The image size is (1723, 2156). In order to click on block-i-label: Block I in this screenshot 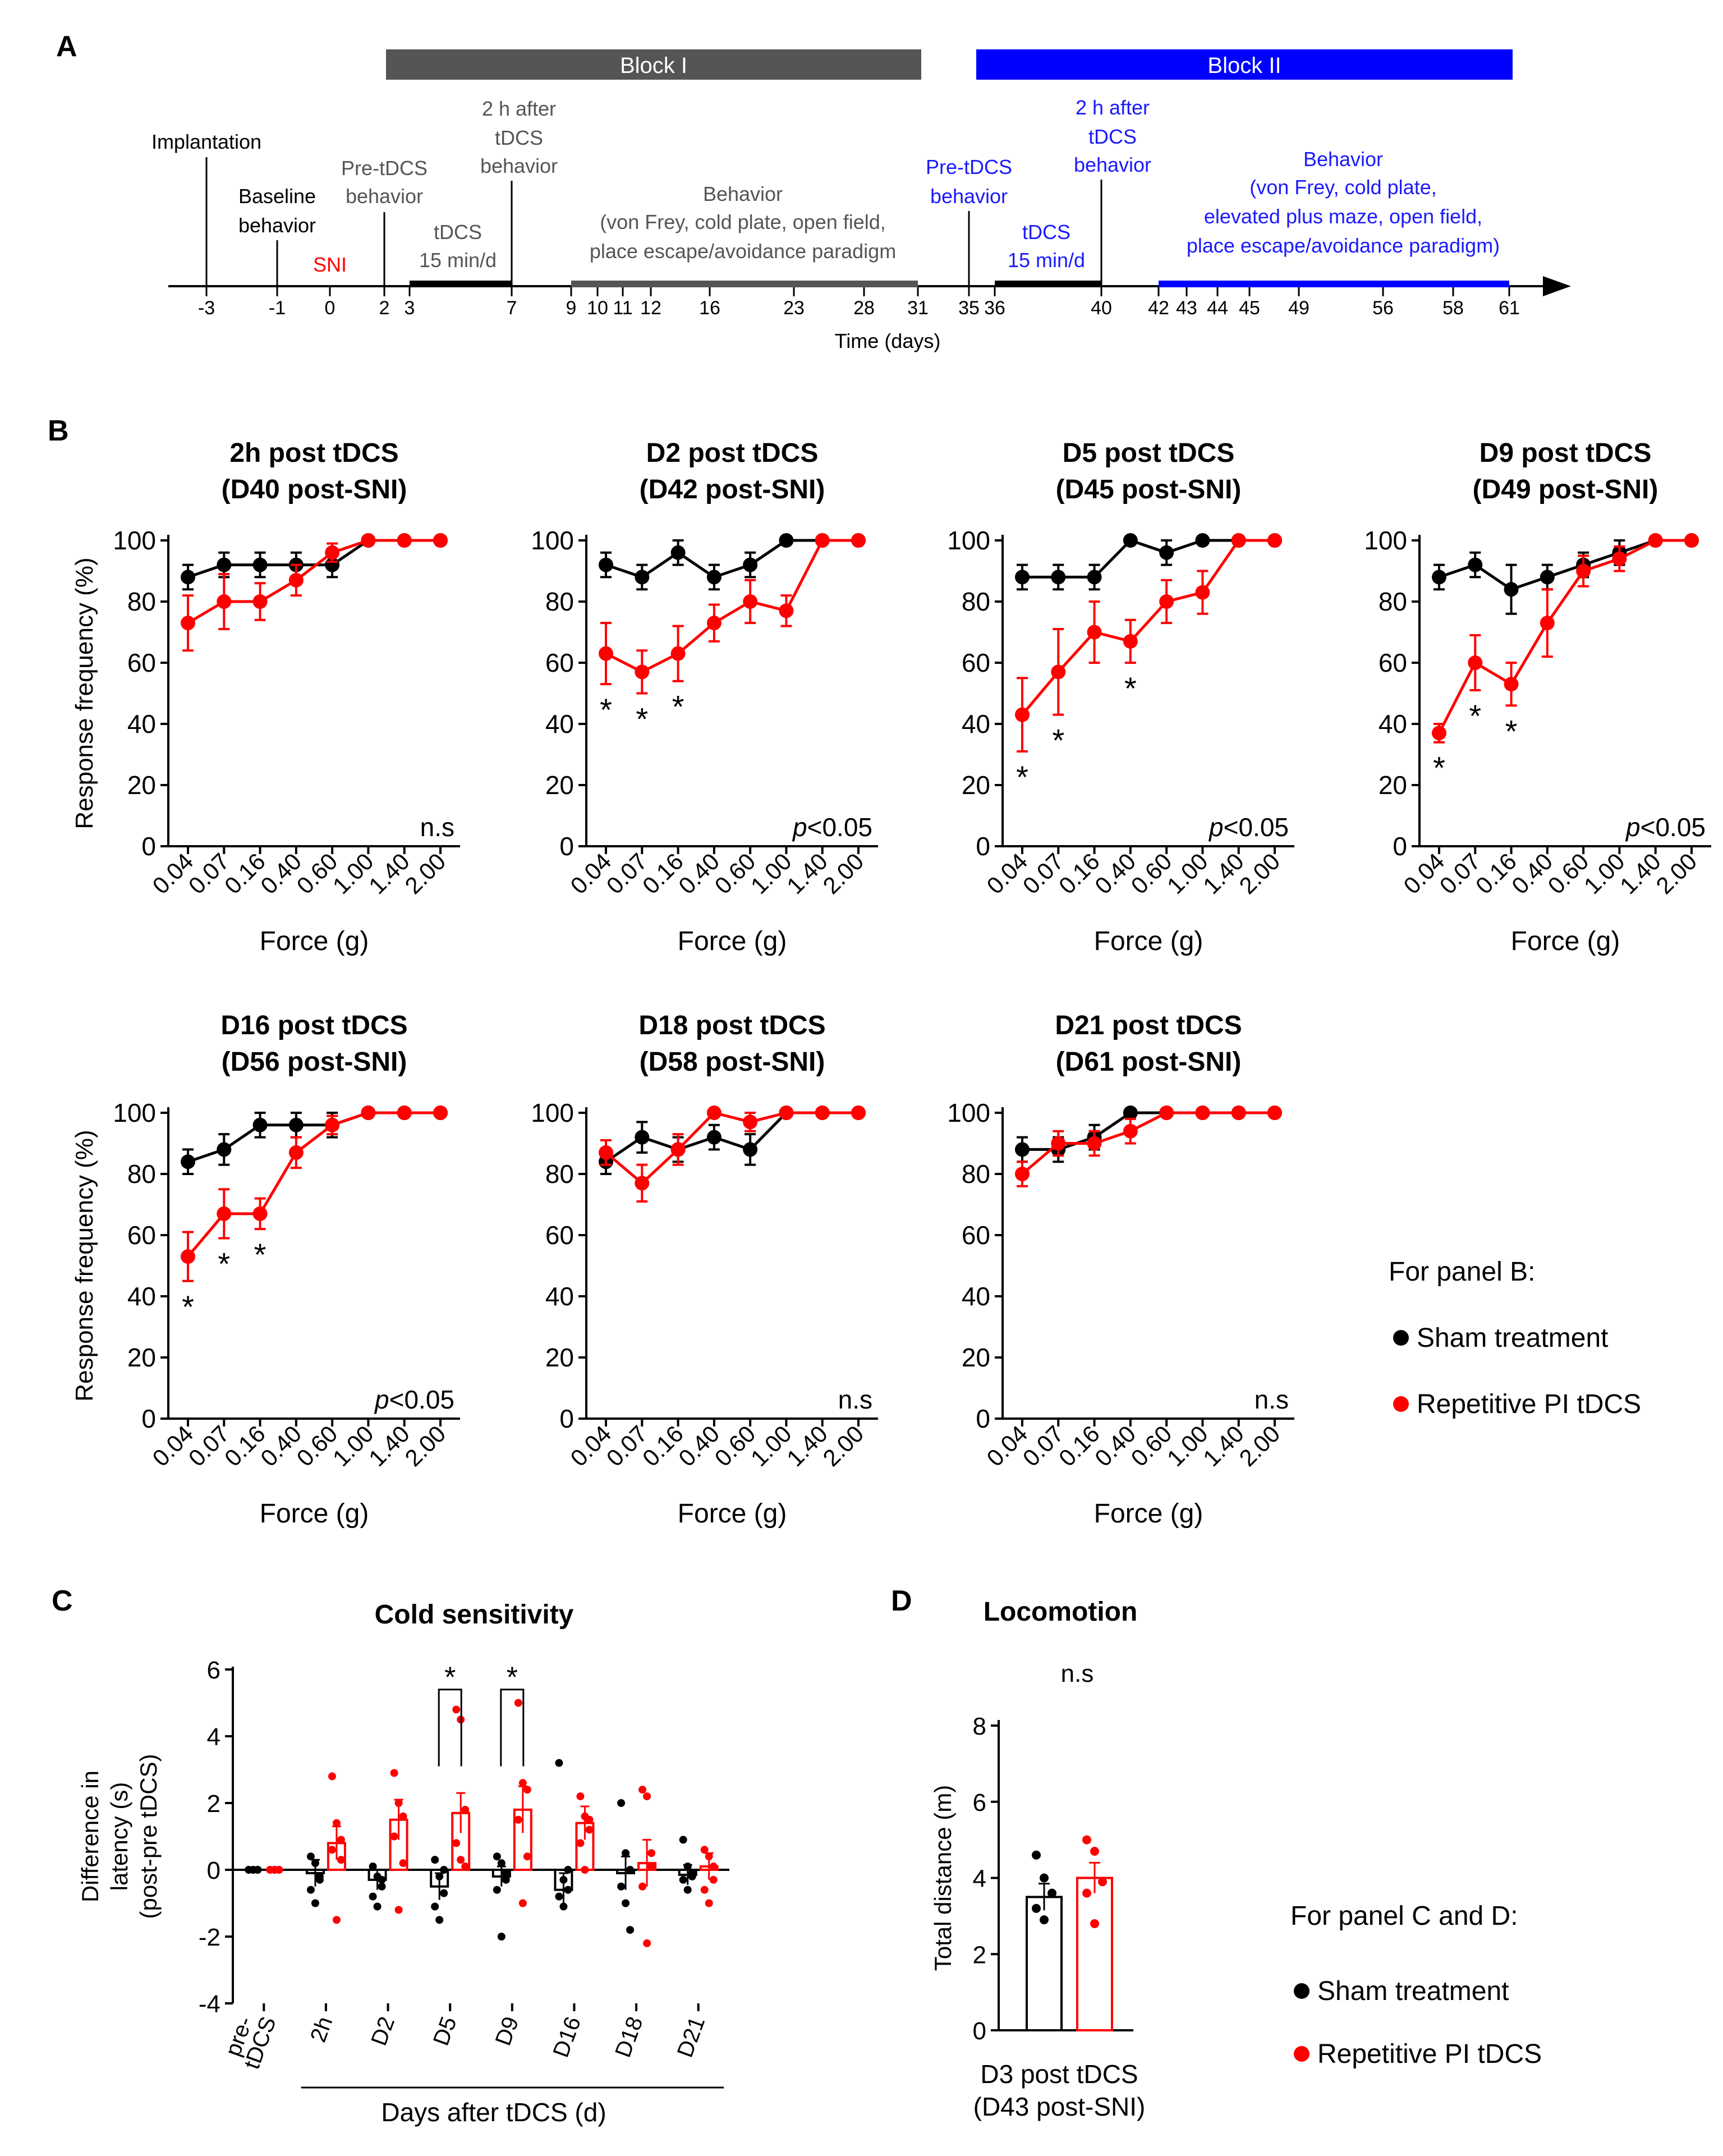, I will do `click(653, 65)`.